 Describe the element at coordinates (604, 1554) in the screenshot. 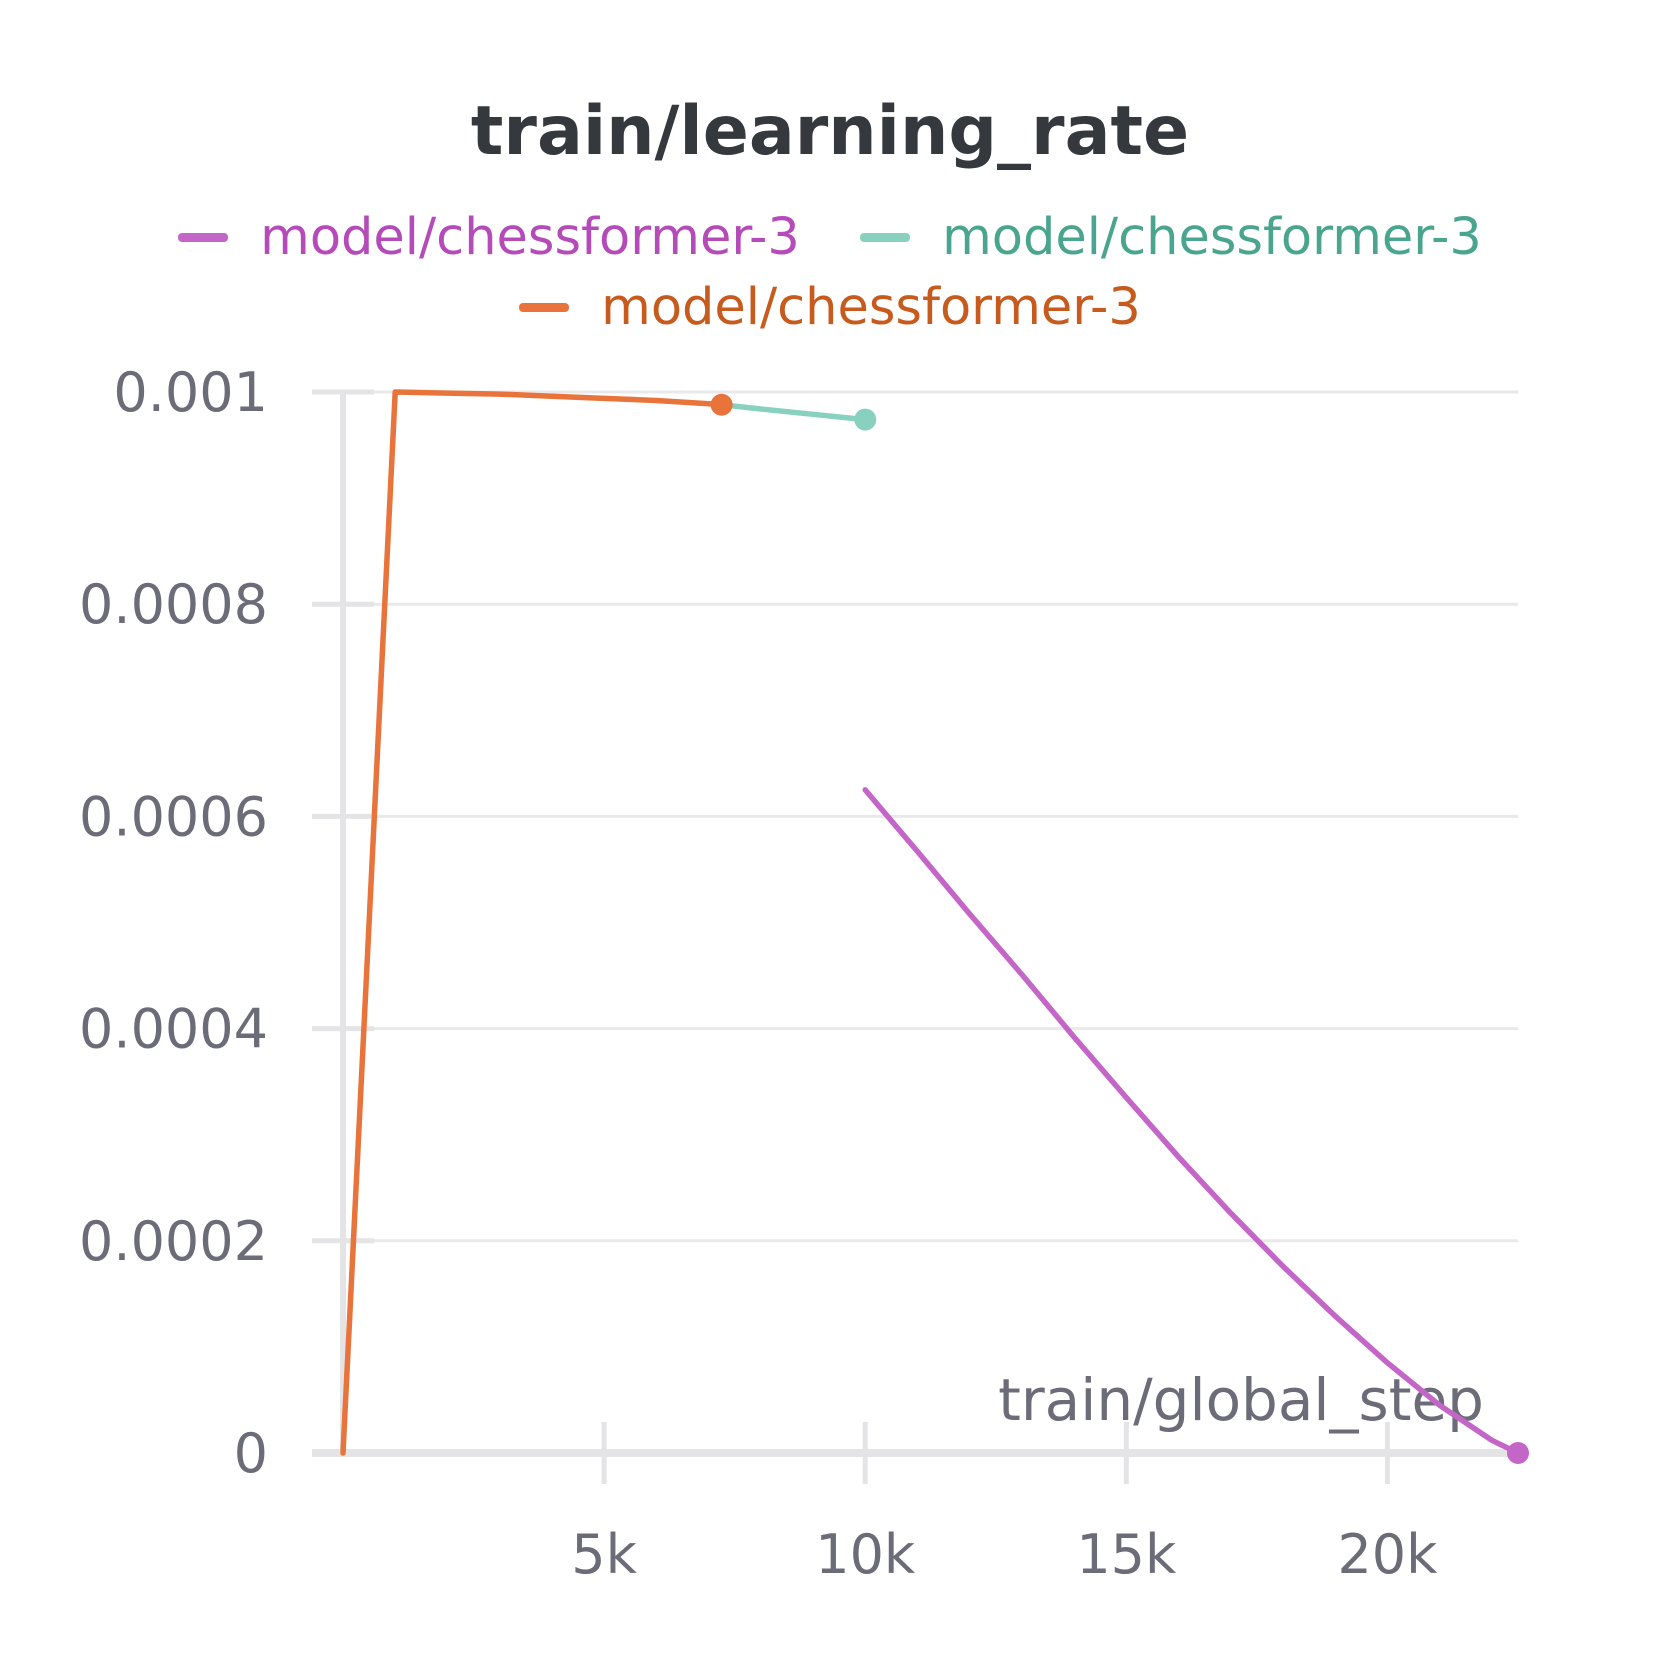

I see `x-tick-label: 5k` at that location.